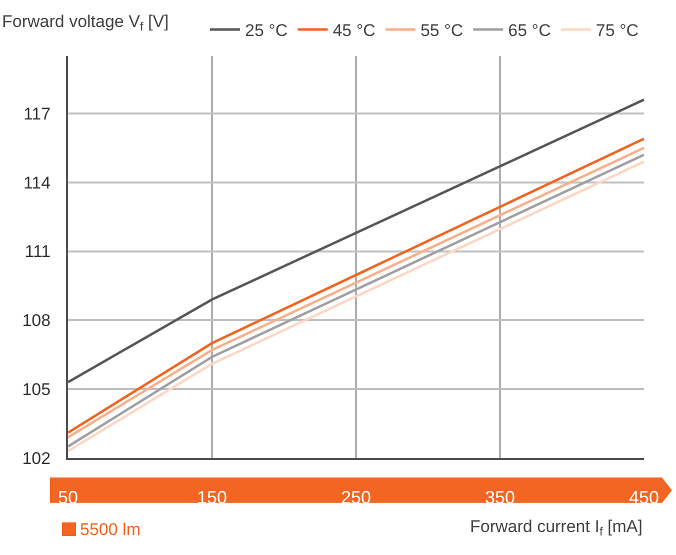  Describe the element at coordinates (500, 498) in the screenshot. I see `x-tick-label: 350` at that location.